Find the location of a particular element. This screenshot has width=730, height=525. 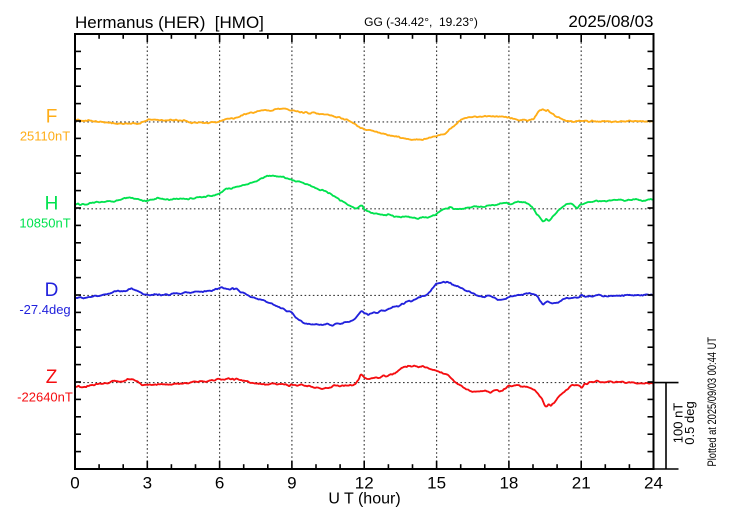

svg-text: 3 is located at coordinates (147, 483).